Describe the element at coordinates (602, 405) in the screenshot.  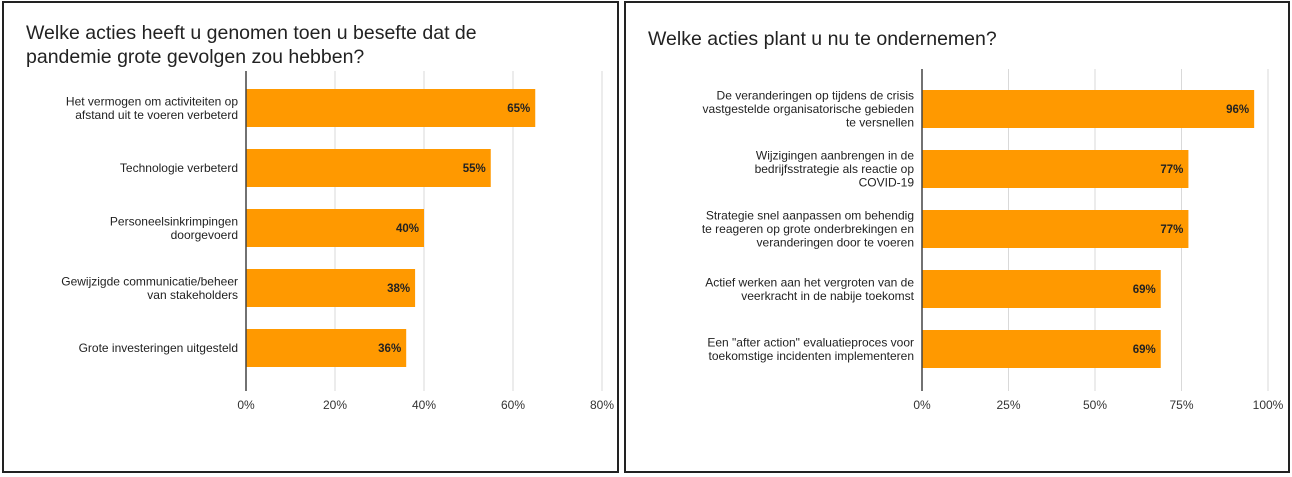
I see `x-tick-label: 80%` at that location.